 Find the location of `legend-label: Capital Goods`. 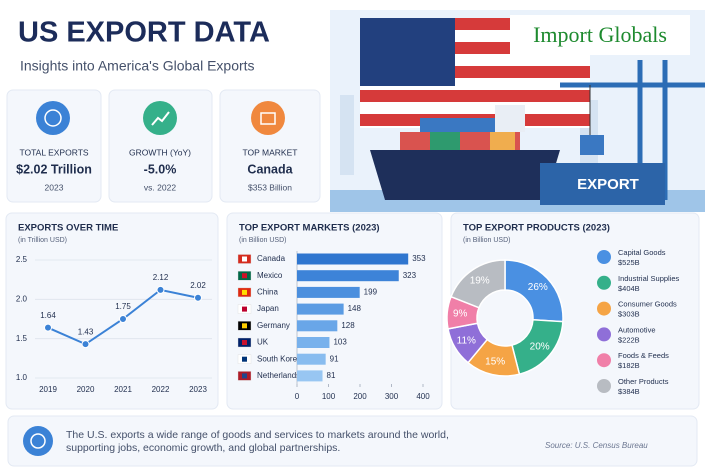

legend-label: Capital Goods is located at coordinates (642, 252).